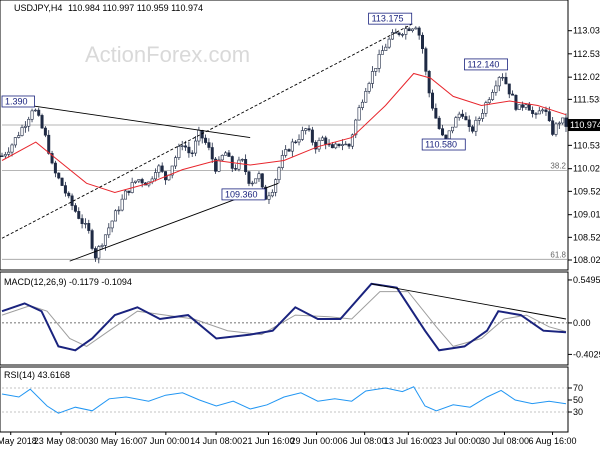 This screenshot has width=600, height=450. I want to click on price-y-tick-label: 109.015, so click(586, 215).